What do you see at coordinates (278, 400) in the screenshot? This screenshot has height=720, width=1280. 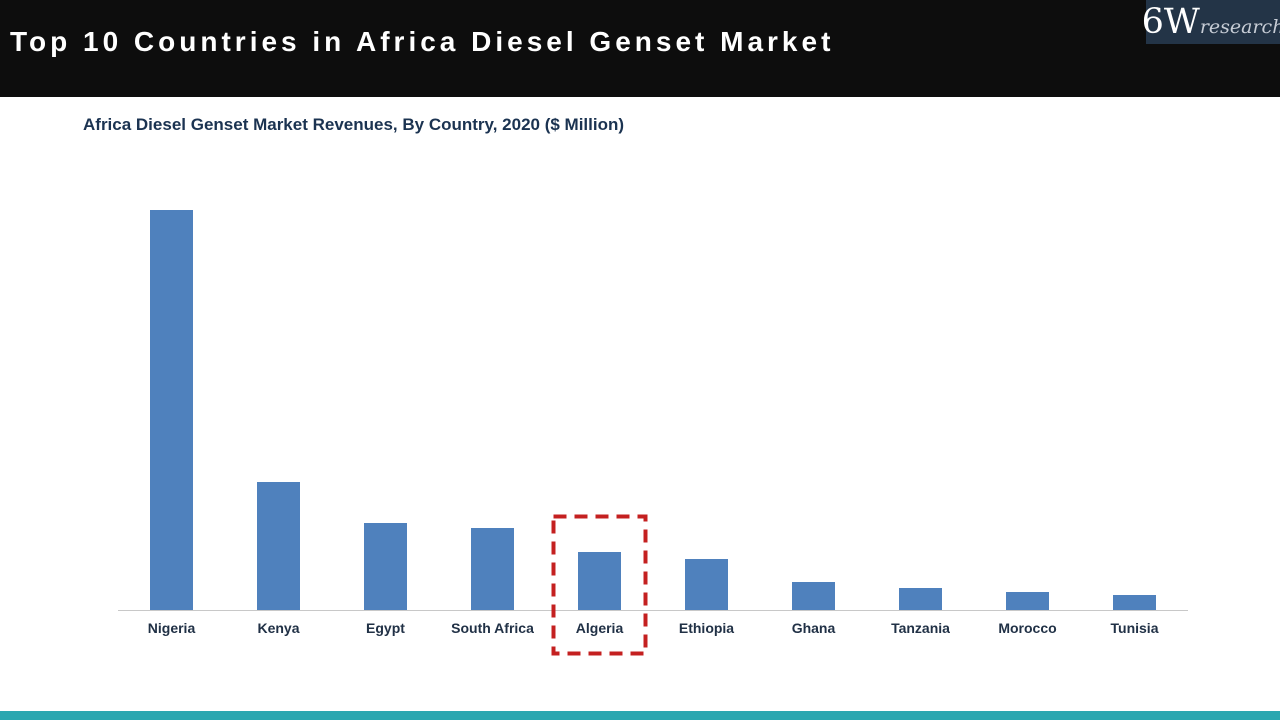 I see `bar-column-kenya` at bounding box center [278, 400].